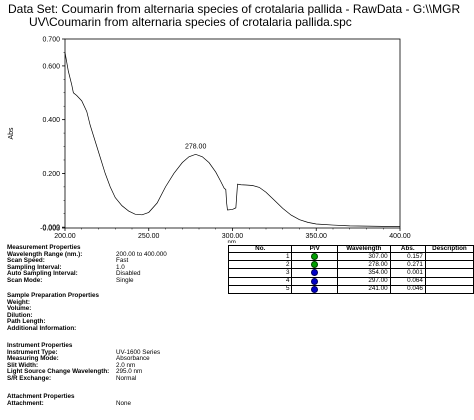 This screenshot has height=420, width=474. I want to click on column-header-abs: Abs., so click(407, 249).